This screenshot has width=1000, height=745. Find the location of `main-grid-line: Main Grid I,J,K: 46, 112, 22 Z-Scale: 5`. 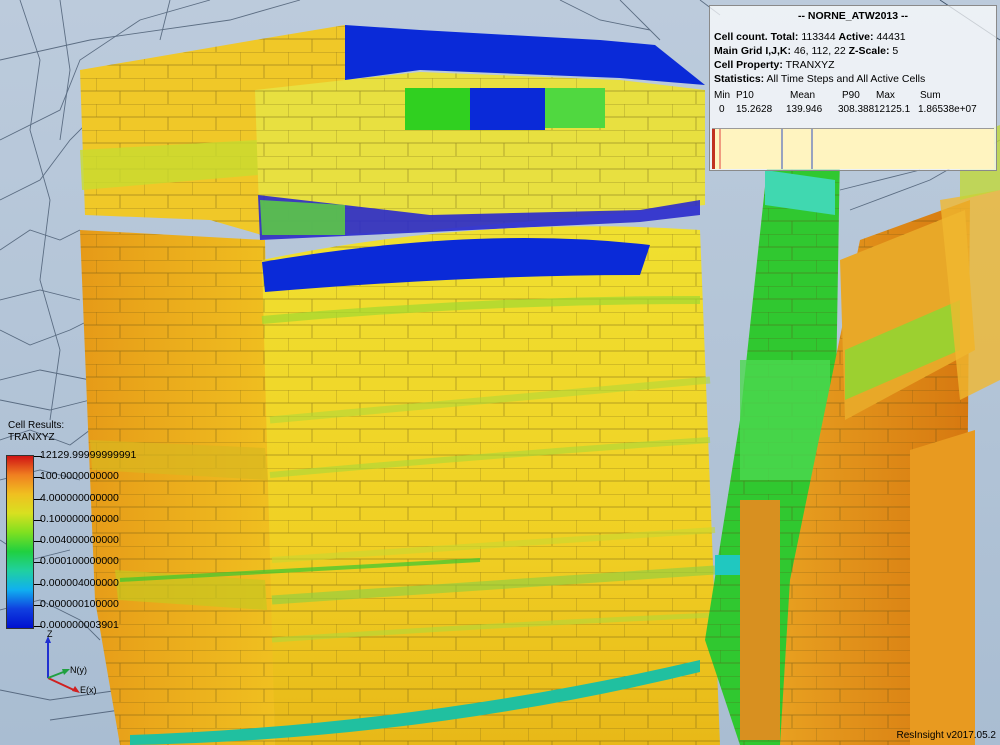

main-grid-line: Main Grid I,J,K: 46, 112, 22 Z-Scale: 5 is located at coordinates (806, 51).